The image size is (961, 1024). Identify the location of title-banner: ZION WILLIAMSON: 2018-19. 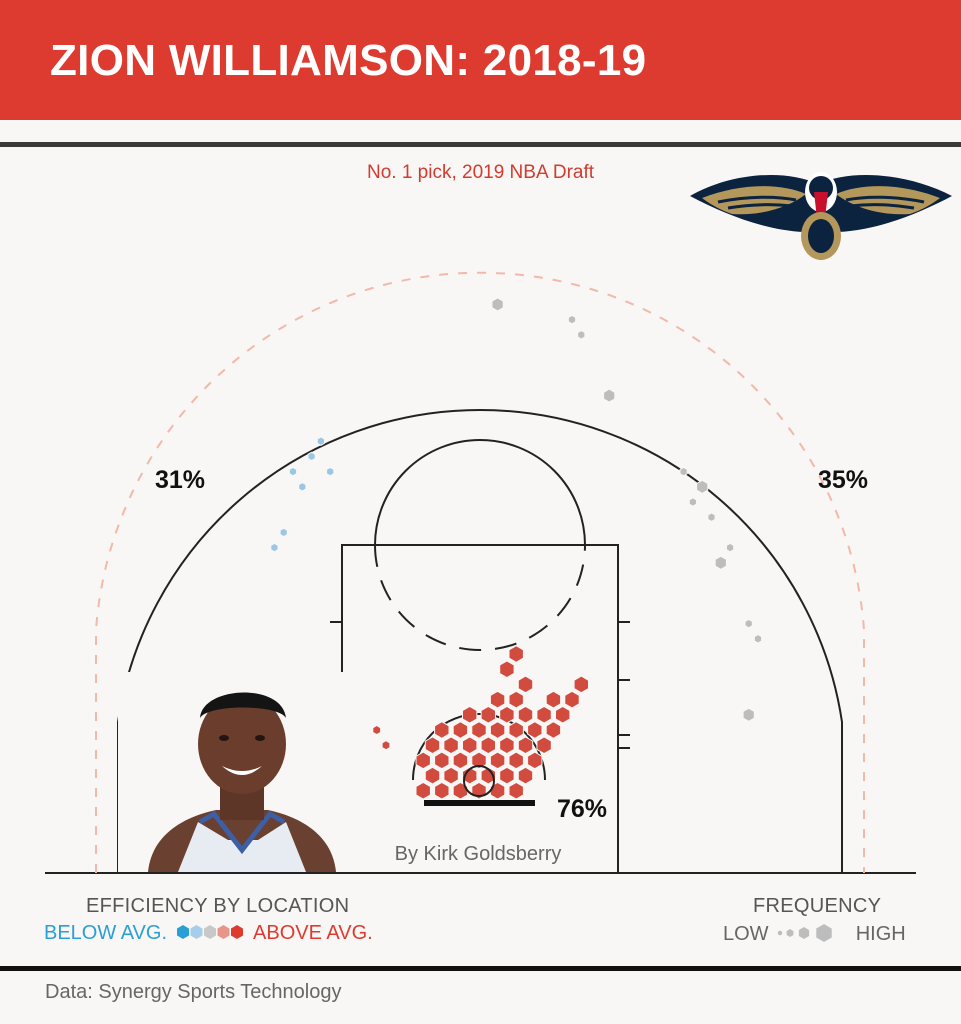
(480, 60).